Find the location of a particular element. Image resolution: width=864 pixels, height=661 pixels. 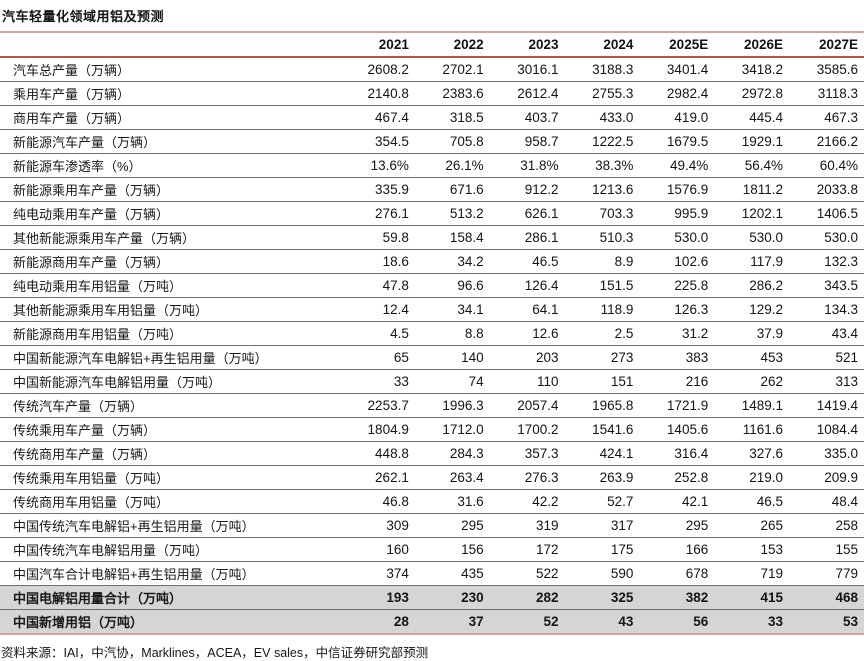

value-cell: 230 is located at coordinates (472, 597).